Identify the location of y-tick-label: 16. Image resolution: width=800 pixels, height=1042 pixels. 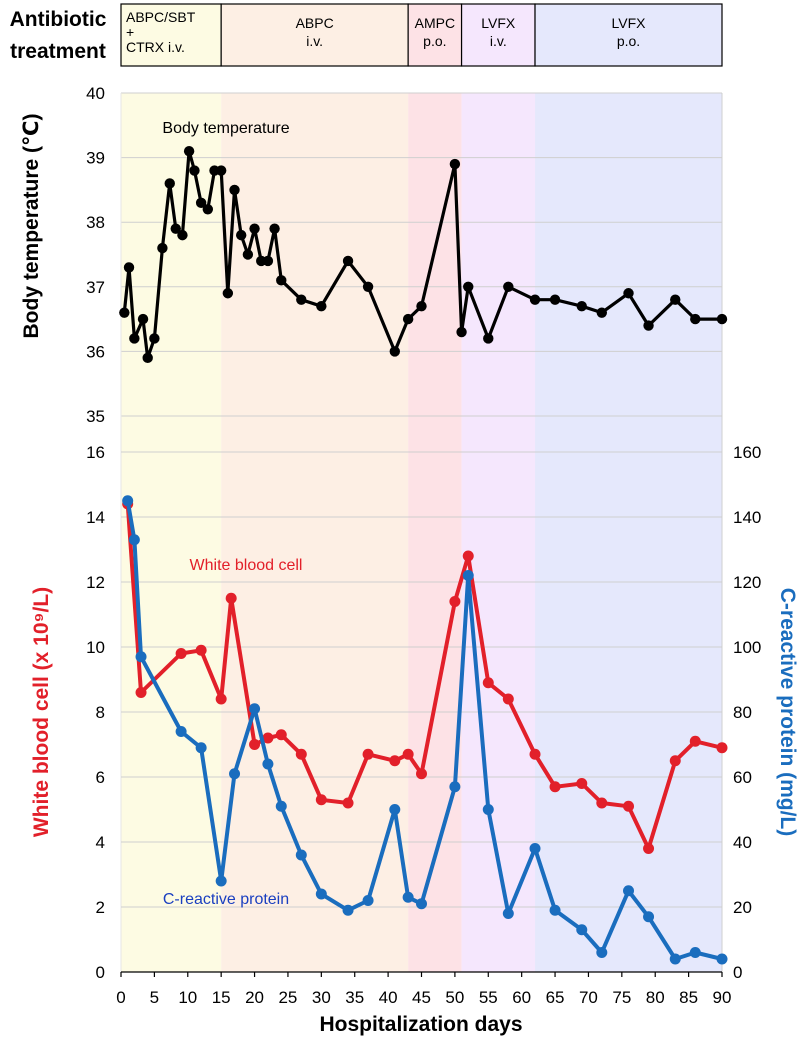
(95, 452).